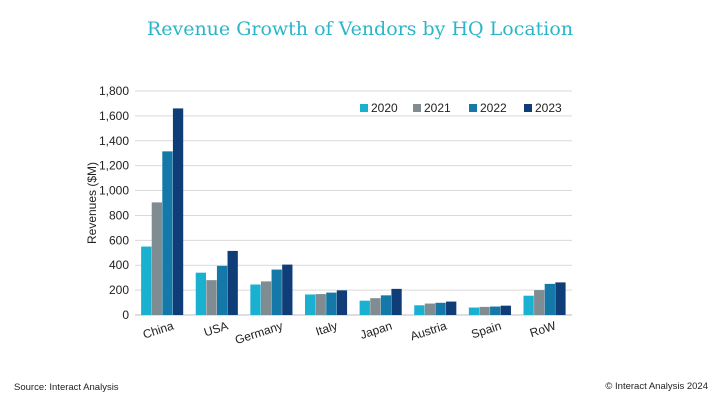 This screenshot has height=405, width=720. Describe the element at coordinates (114, 141) in the screenshot. I see `y-tick-label: 1,400` at that location.